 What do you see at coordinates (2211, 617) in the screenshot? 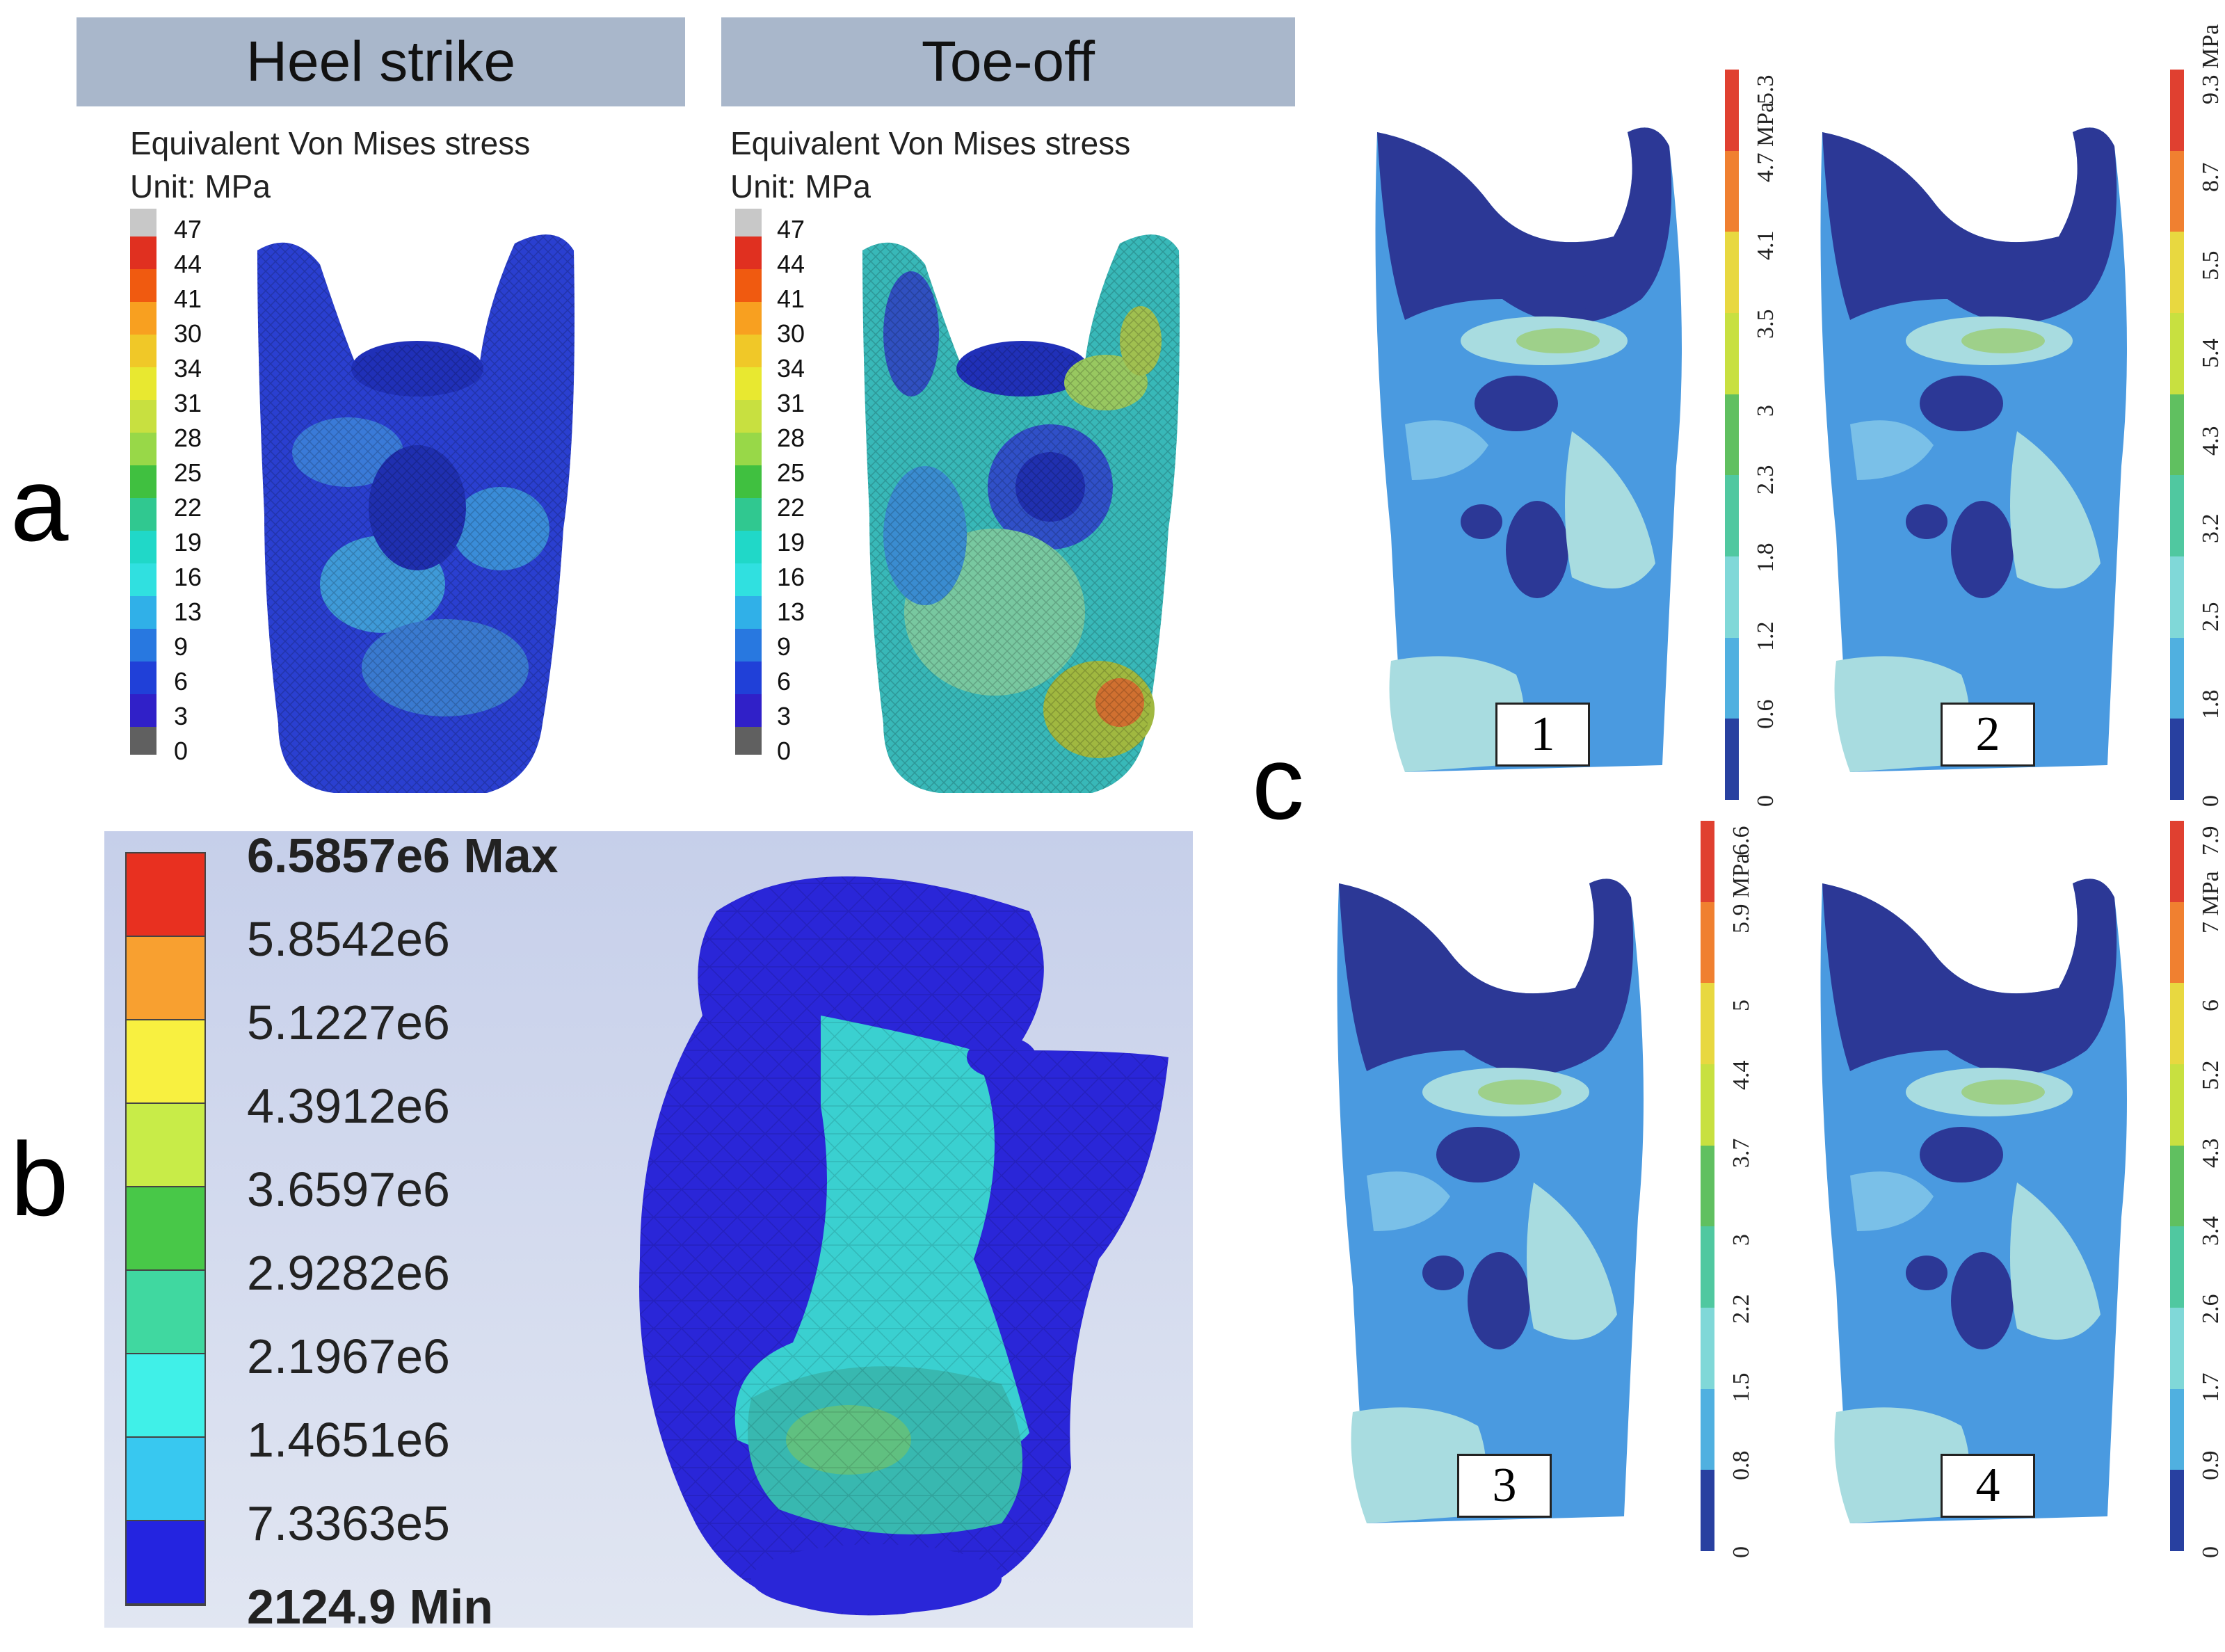
I see `colorbar-tick-label: 2.5` at bounding box center [2211, 617].